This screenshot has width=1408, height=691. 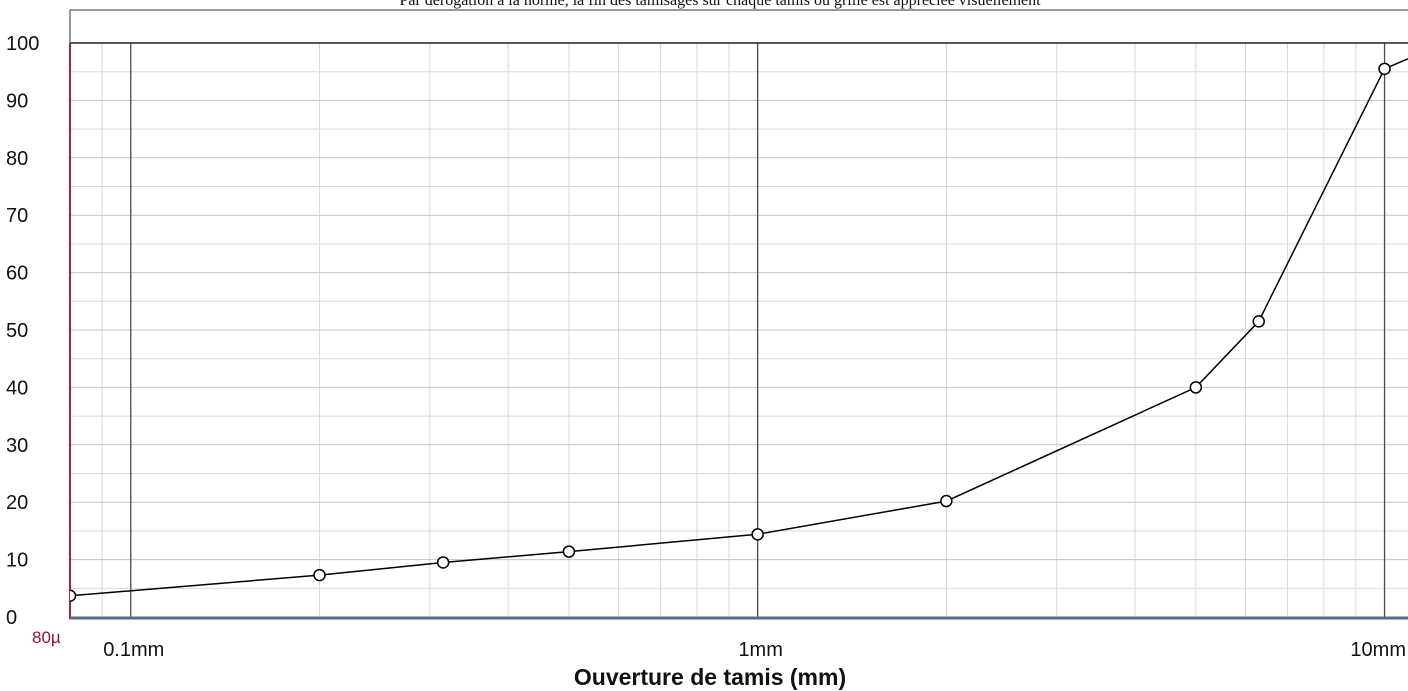 What do you see at coordinates (719, 644) in the screenshot?
I see `x-tick-labels: 80µ 0.1mm 1mm 10mm` at bounding box center [719, 644].